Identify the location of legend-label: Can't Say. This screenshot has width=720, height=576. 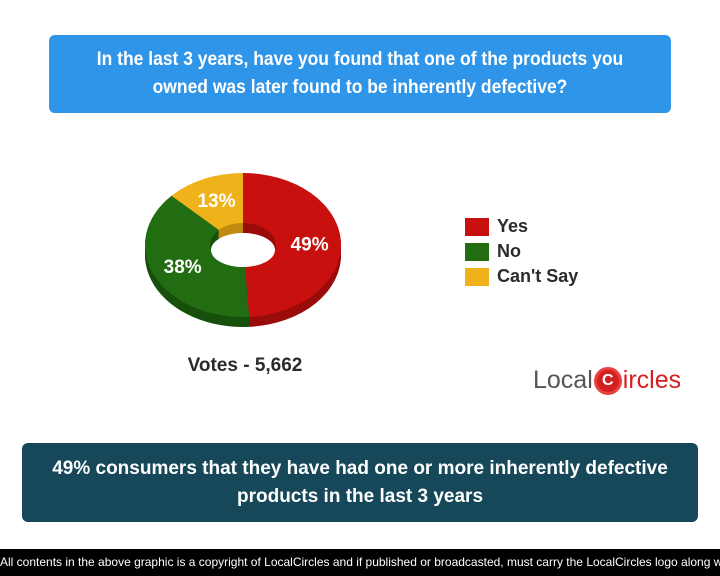
(538, 276).